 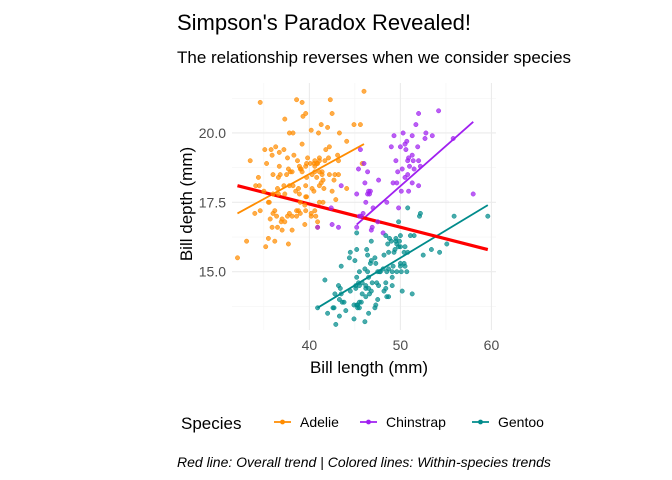 I want to click on legend-label-gentoo: Gentoo, so click(x=521, y=422).